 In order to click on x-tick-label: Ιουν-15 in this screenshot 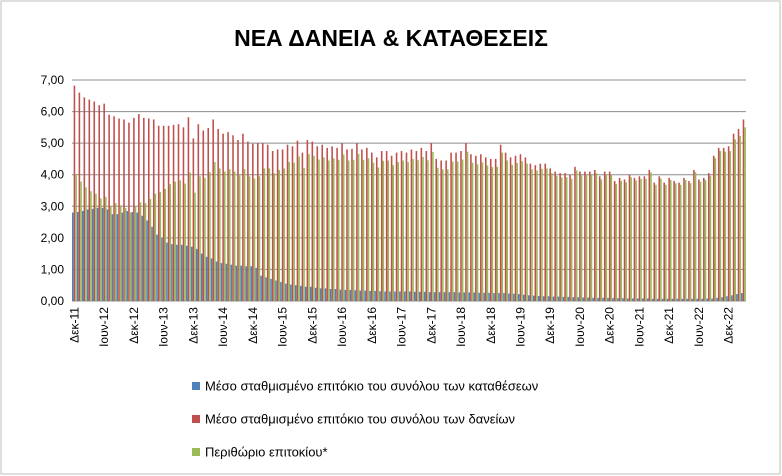, I will do `click(283, 327)`.